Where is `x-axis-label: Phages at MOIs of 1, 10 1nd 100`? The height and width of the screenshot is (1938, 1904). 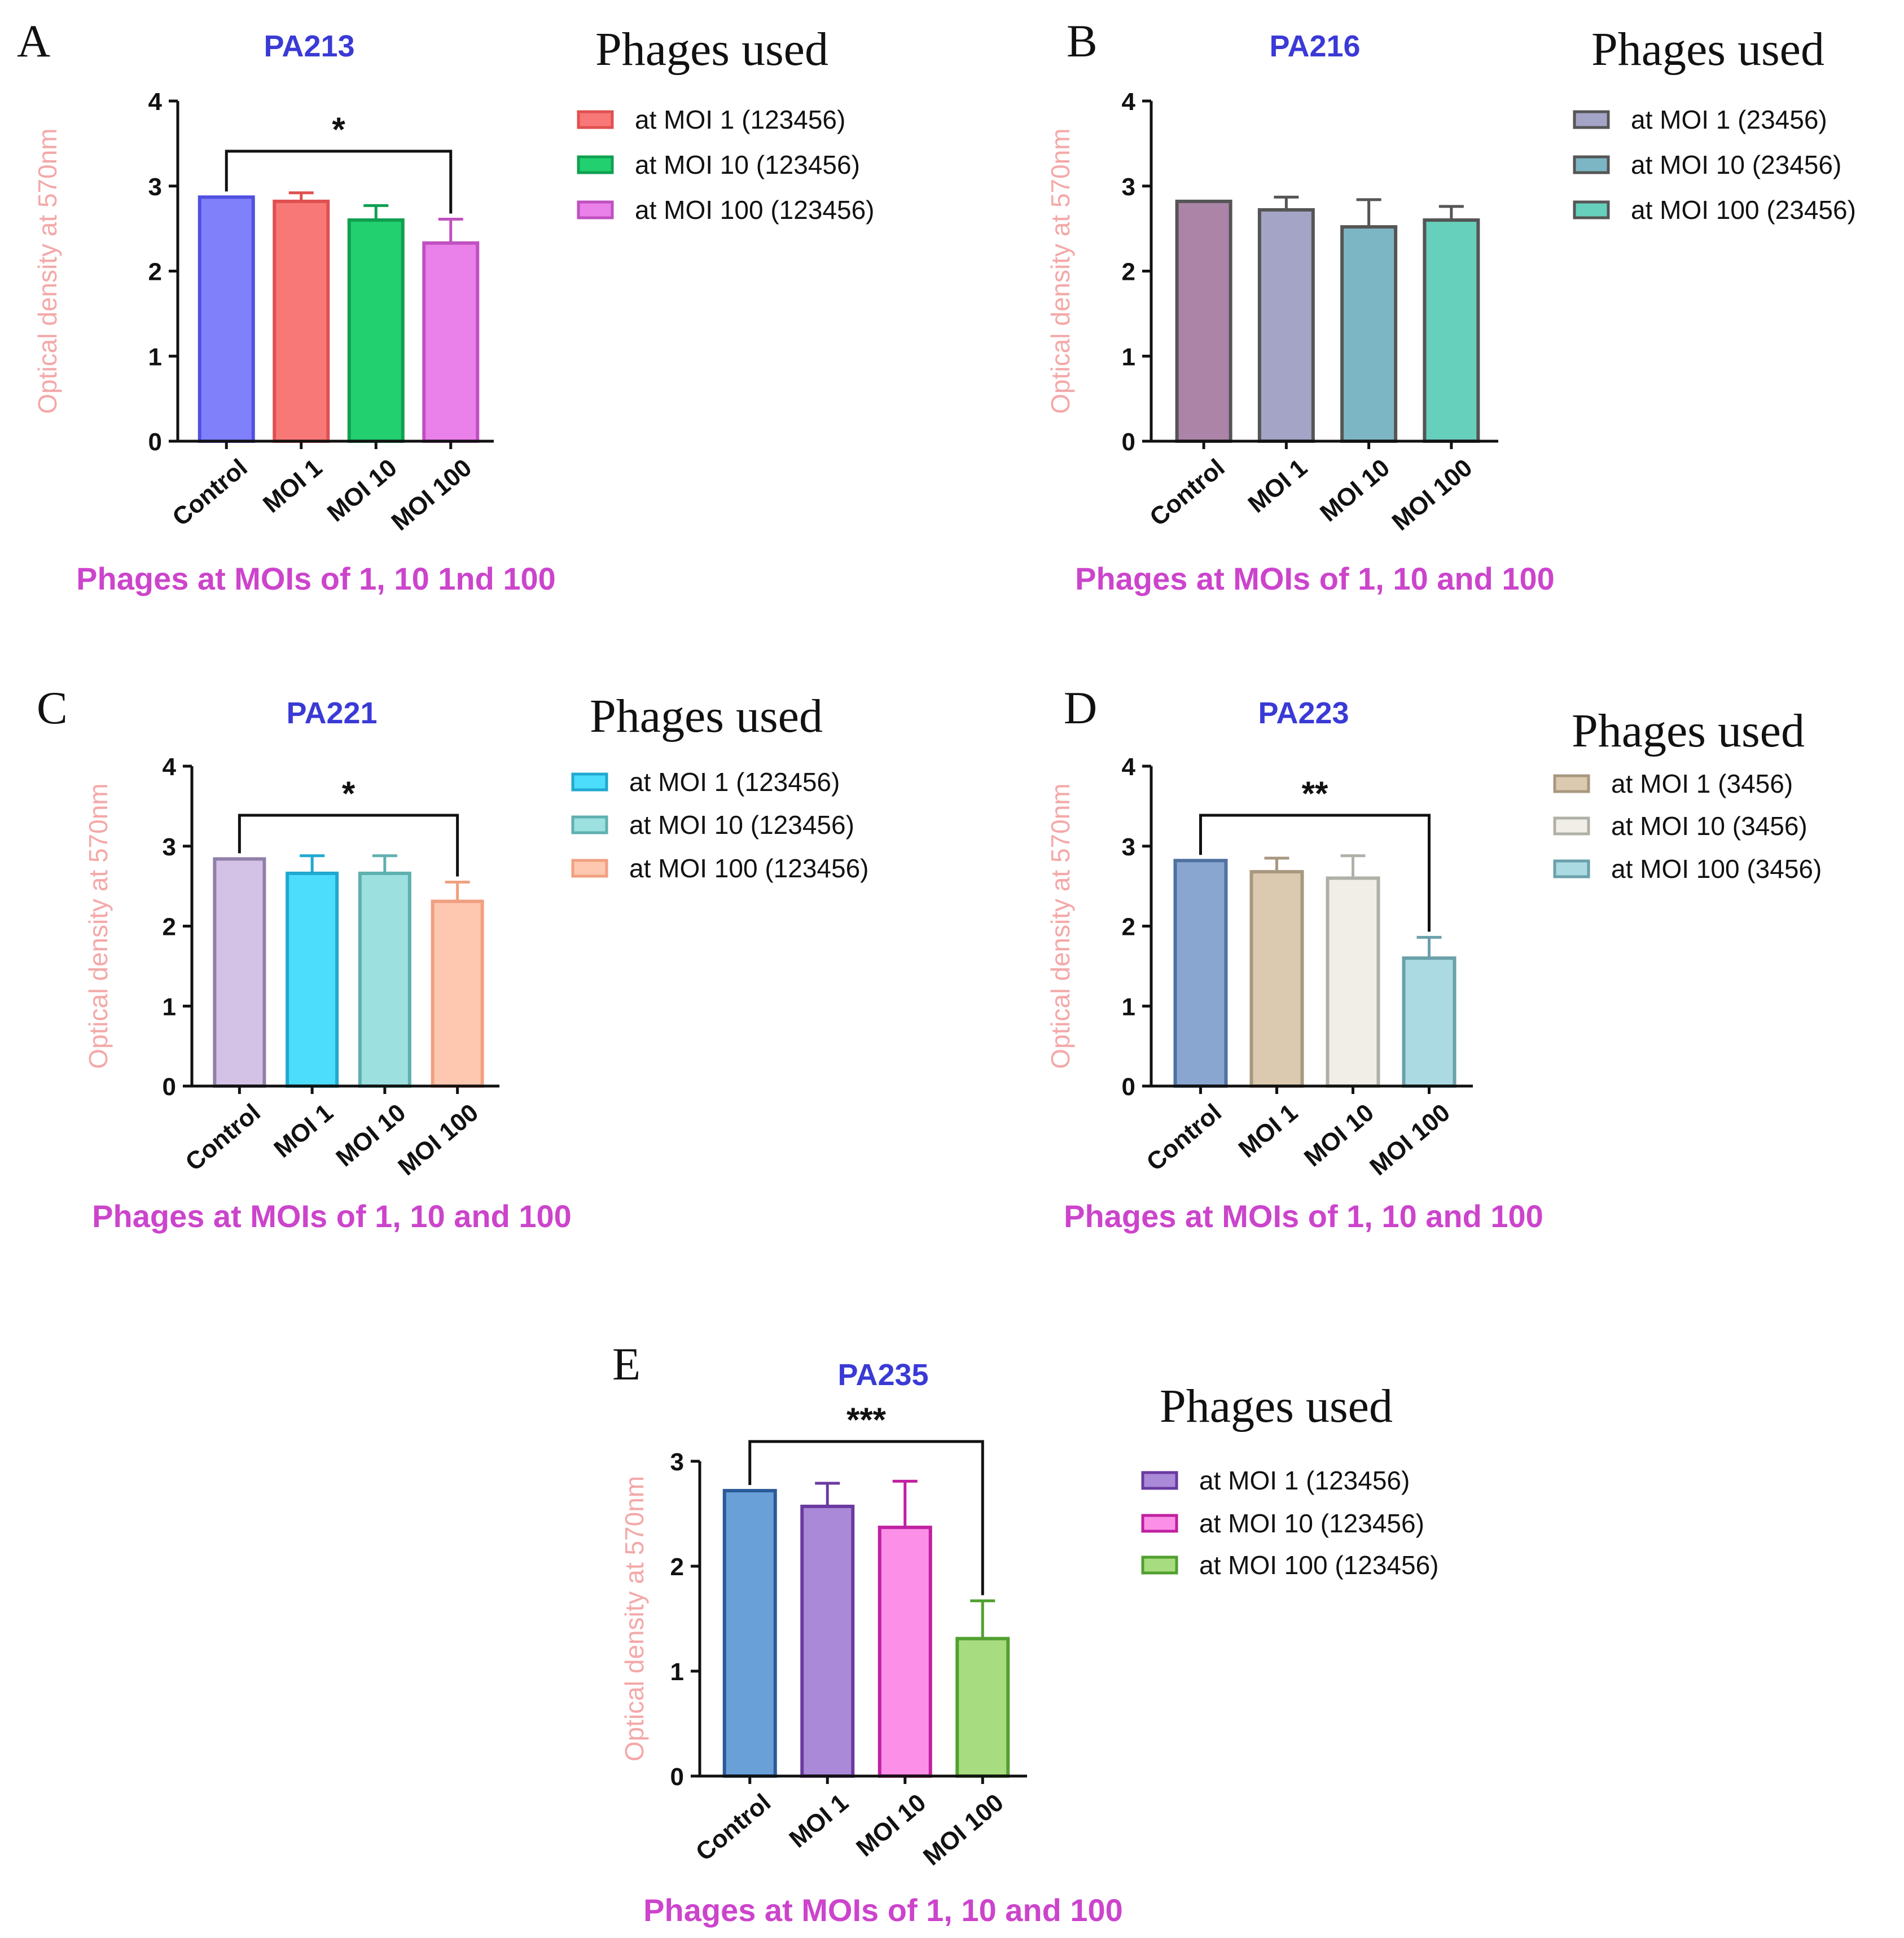 x-axis-label: Phages at MOIs of 1, 10 1nd 100 is located at coordinates (316, 578).